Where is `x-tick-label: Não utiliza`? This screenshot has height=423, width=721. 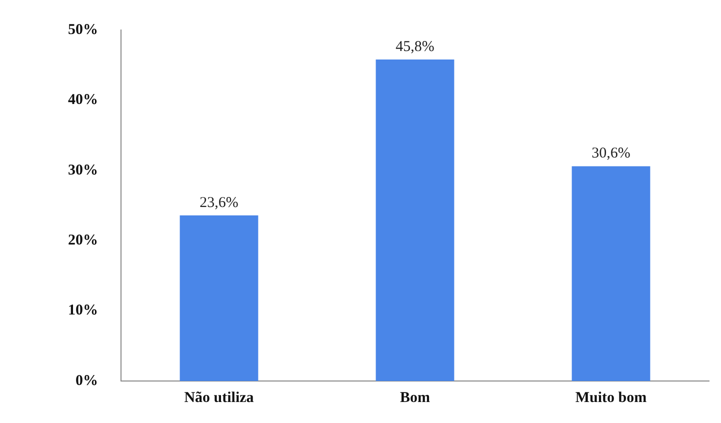 x-tick-label: Não utiliza is located at coordinates (219, 398).